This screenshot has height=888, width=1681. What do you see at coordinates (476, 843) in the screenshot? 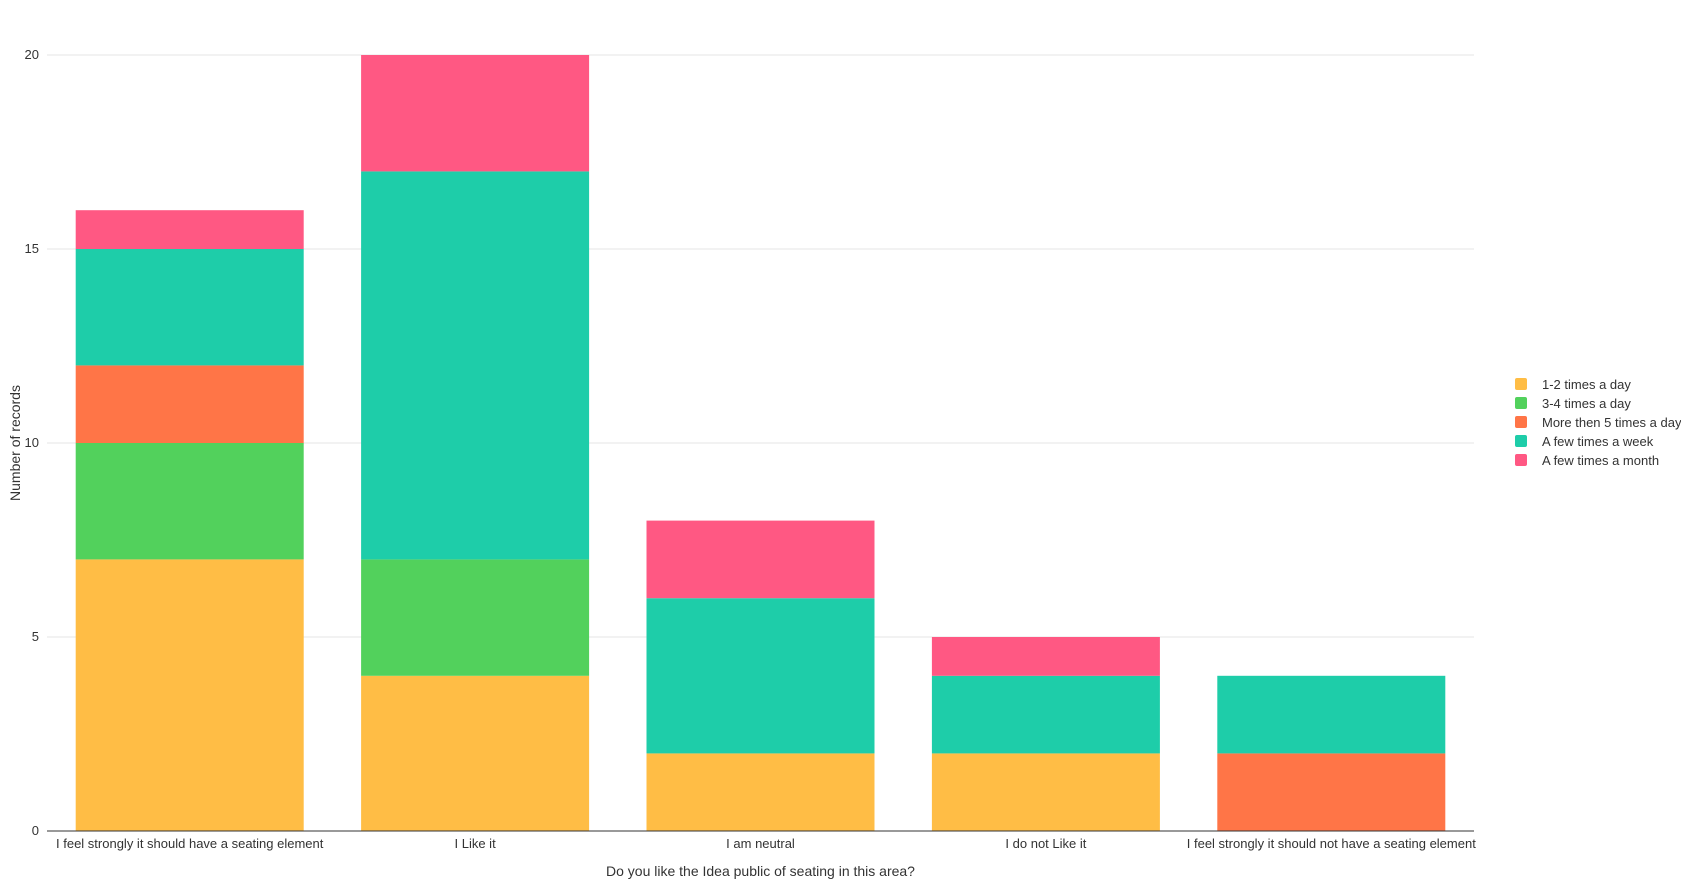
I see `x-tick-label: I Like it` at bounding box center [476, 843].